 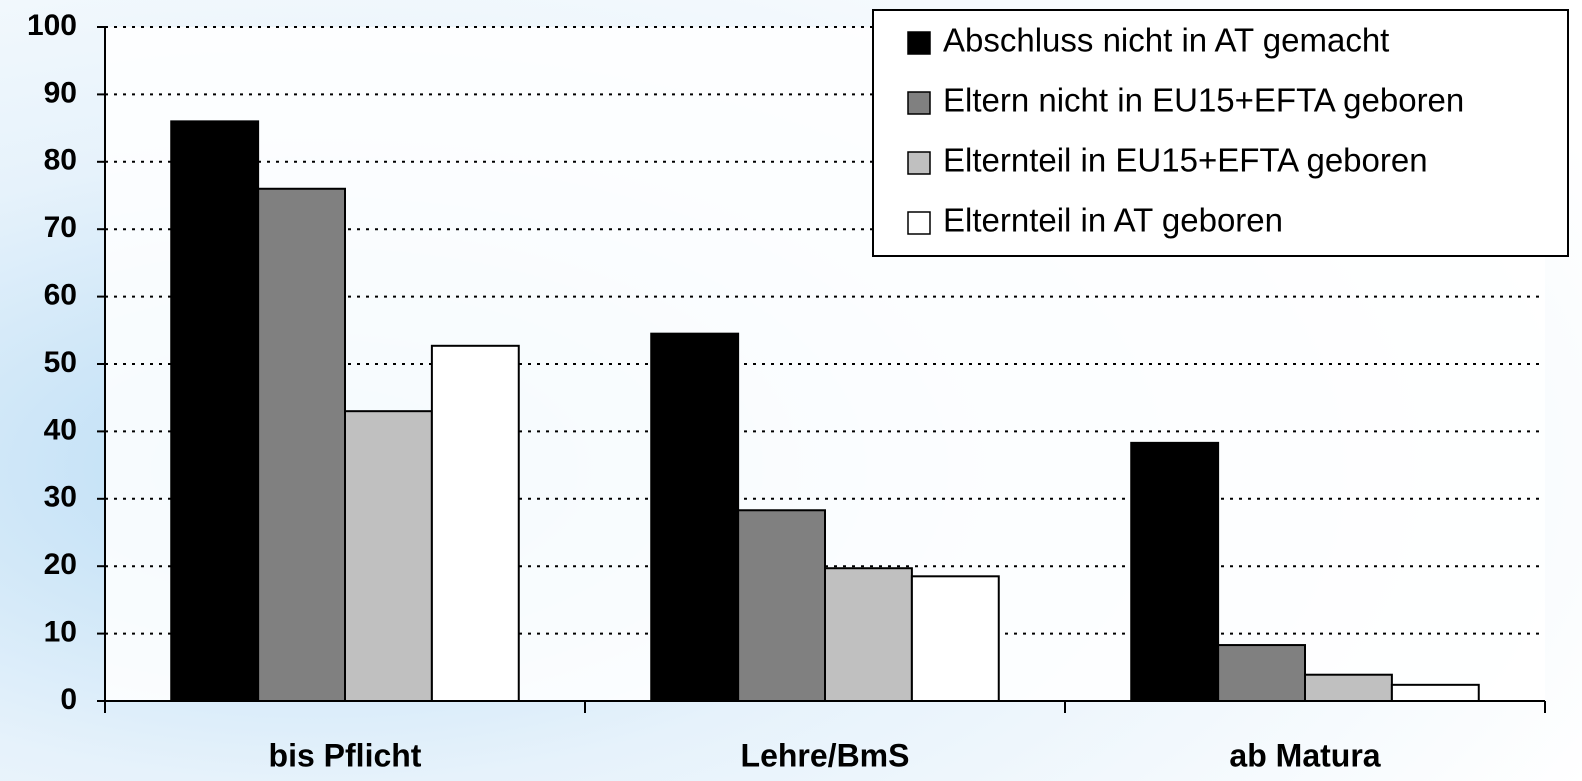 I want to click on legend-label: Eltern nicht in EU15+EFTA geboren, so click(x=1203, y=100).